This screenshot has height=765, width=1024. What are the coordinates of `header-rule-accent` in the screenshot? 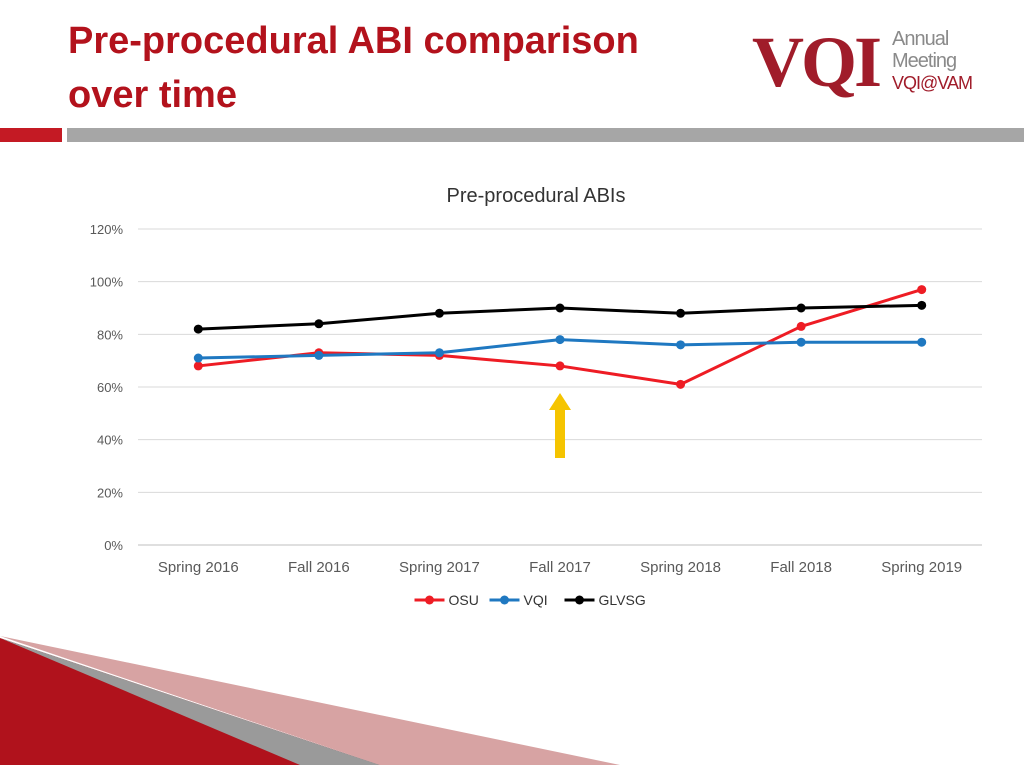 It's located at (31, 135).